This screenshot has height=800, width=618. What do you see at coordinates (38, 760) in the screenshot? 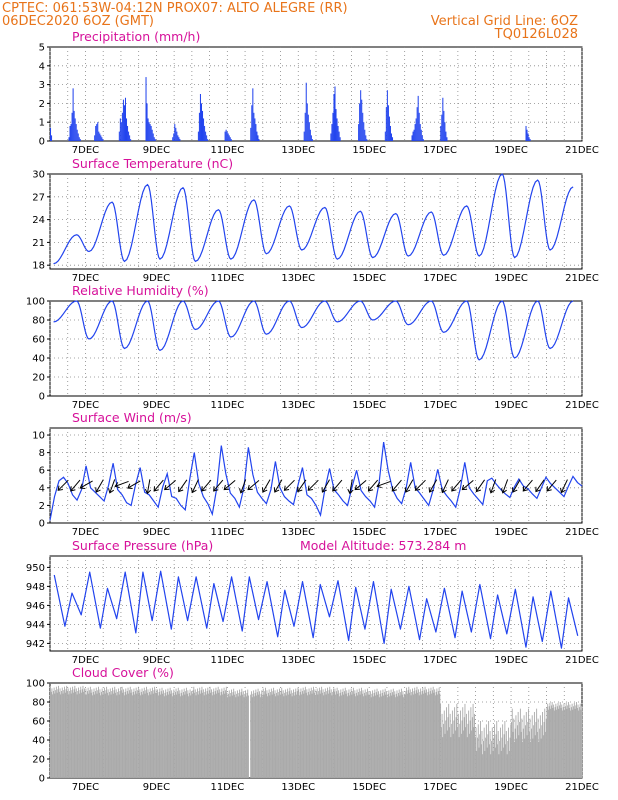
I see `ytick-label: 20` at bounding box center [38, 760].